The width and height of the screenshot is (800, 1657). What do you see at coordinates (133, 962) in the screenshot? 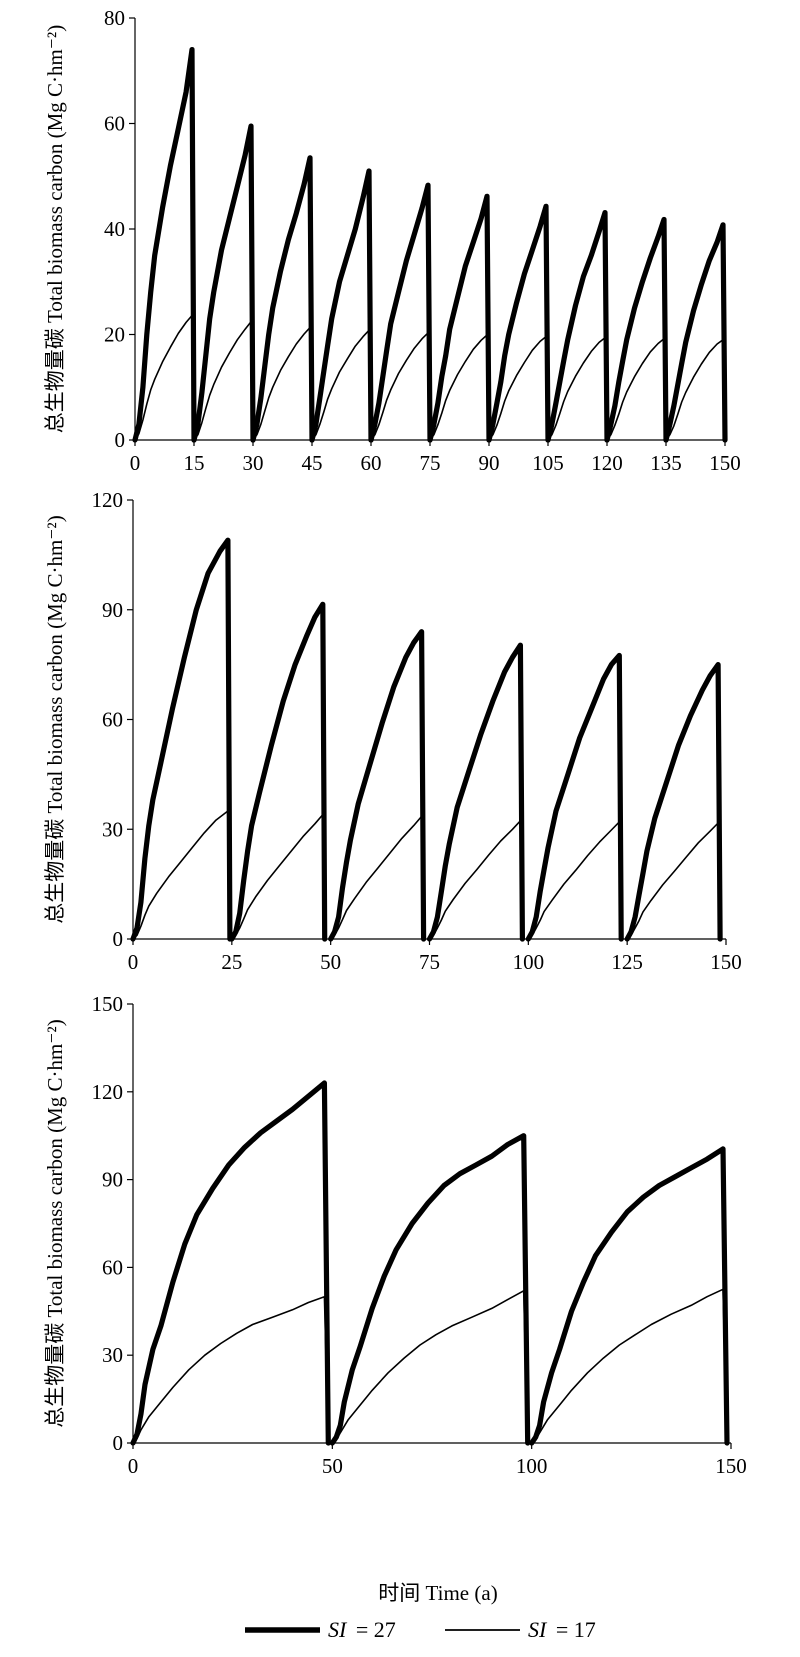
I see `panel-2-x-tick-label-0: 0` at bounding box center [133, 962].